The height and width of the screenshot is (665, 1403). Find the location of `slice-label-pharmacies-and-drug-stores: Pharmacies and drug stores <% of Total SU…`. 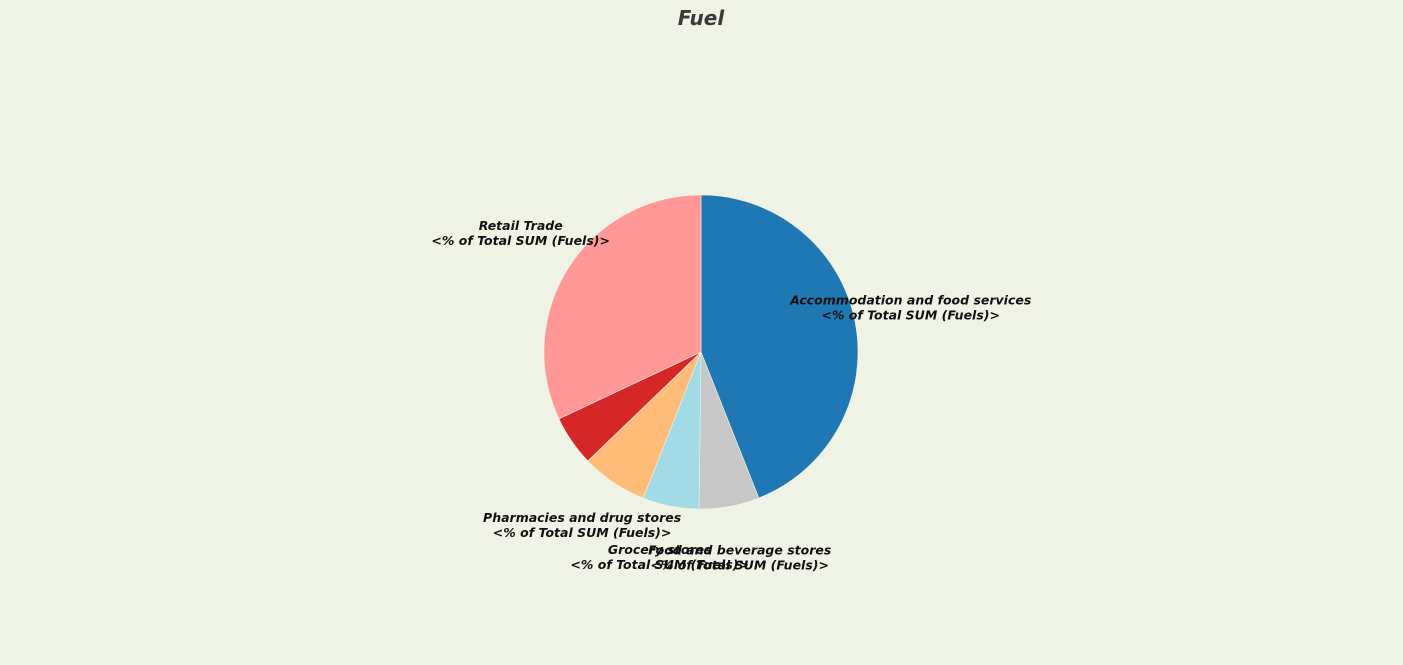

slice-label-pharmacies-and-drug-stores: Pharmacies and drug stores <% of Total SU… is located at coordinates (582, 525).